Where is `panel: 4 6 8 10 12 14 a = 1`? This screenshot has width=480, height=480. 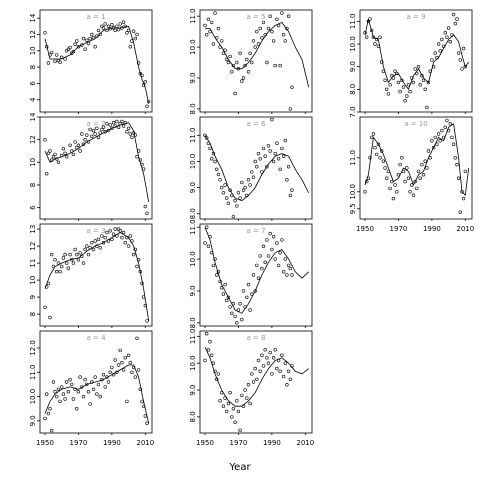 panel: 4 6 8 10 12 14 a = 1 is located at coordinates (91, 61).